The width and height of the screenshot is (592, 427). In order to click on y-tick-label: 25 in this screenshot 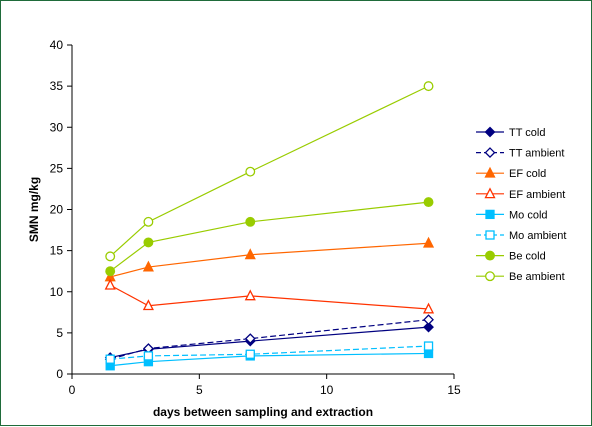, I will do `click(57, 168)`.